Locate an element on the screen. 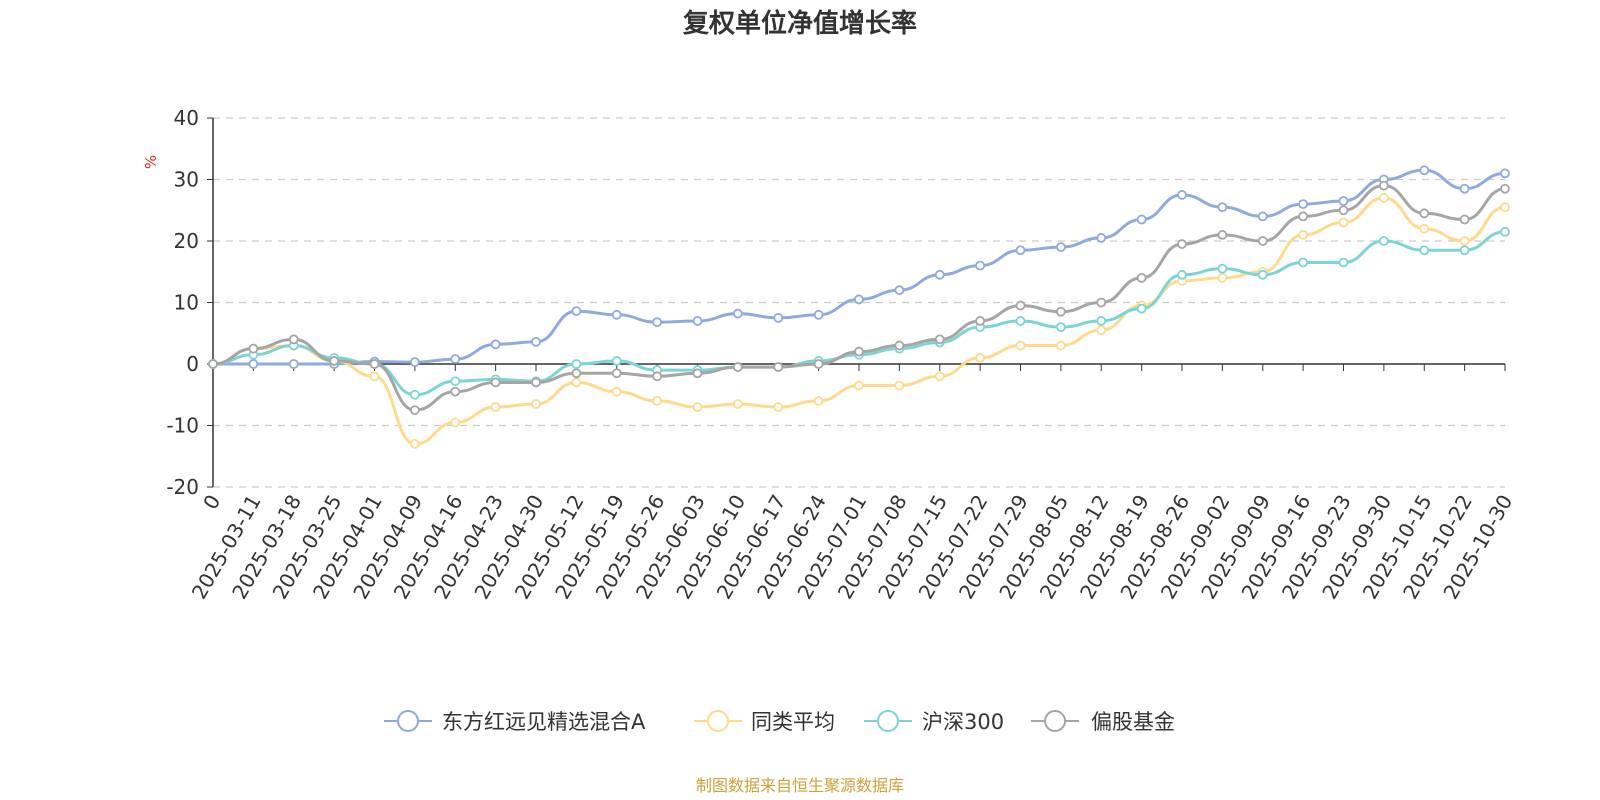  legend: 东方红远见精选混合A 同类平均 沪深300 偏股基金 is located at coordinates (779, 722).